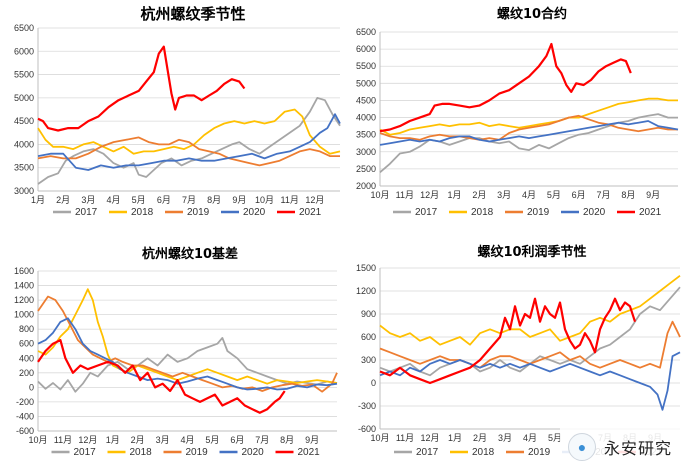  Describe the element at coordinates (638, 448) in the screenshot. I see `watermark-text: 永安研究` at that location.